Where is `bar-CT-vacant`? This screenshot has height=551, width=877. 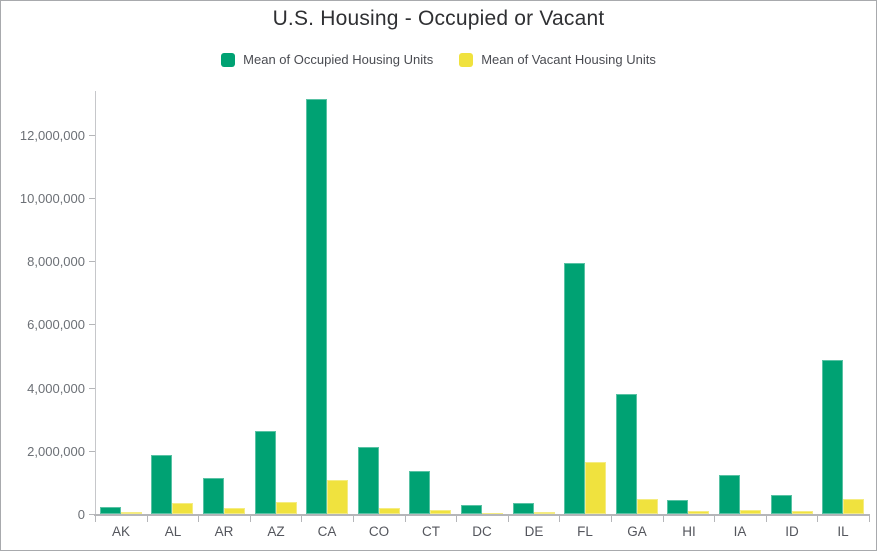
bar-CT-vacant is located at coordinates (440, 512).